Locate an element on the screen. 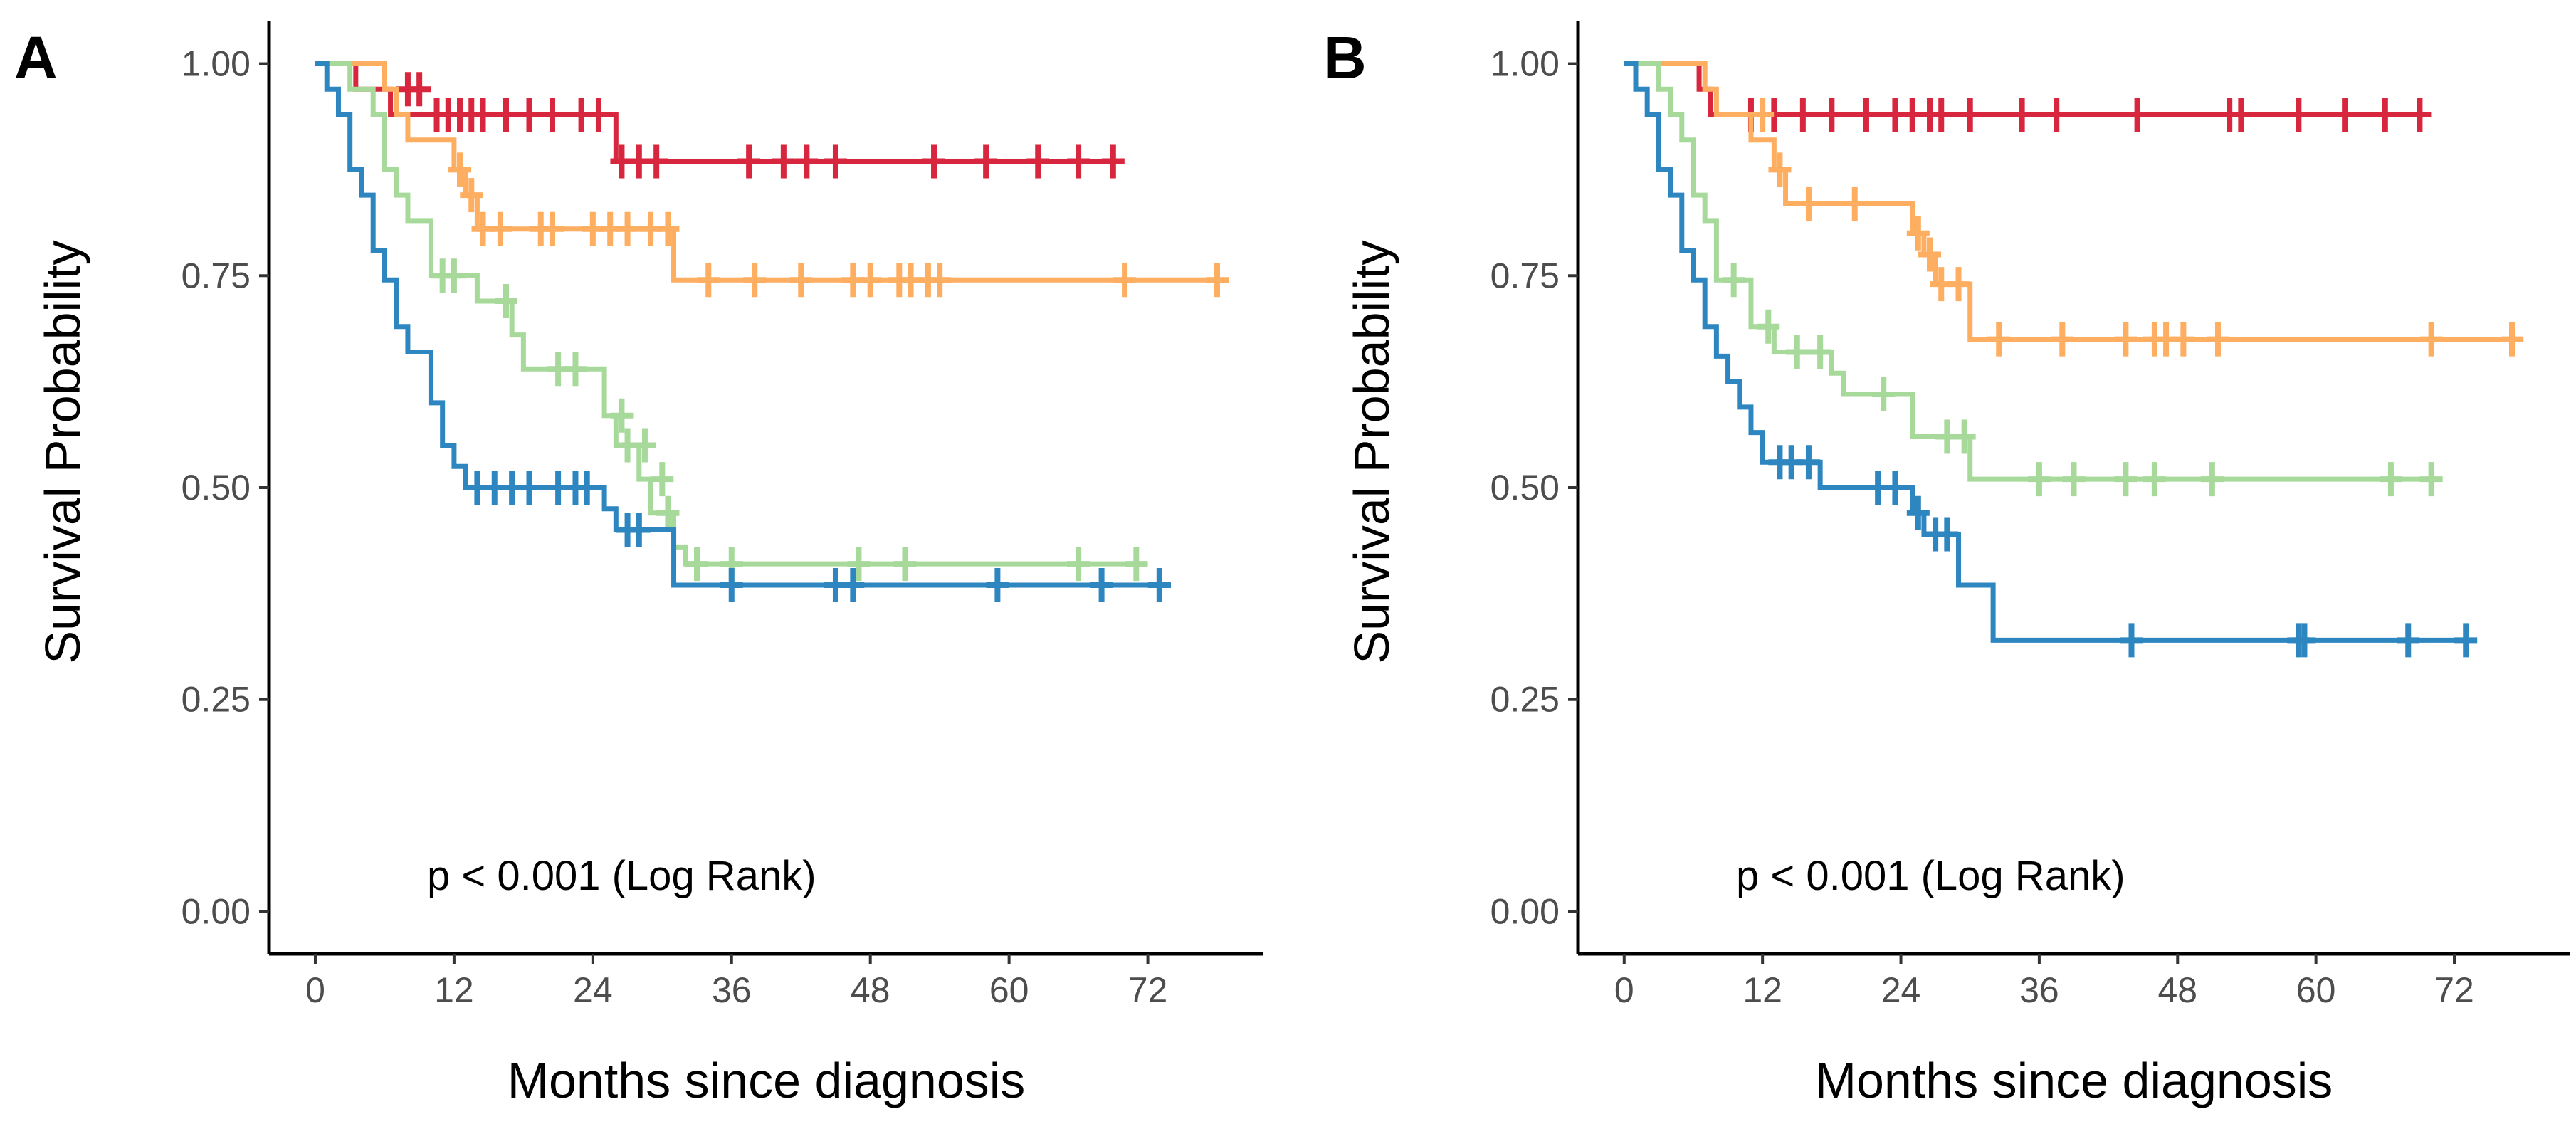 The width and height of the screenshot is (2576, 1124). x-tick-label: 72 is located at coordinates (1148, 990).